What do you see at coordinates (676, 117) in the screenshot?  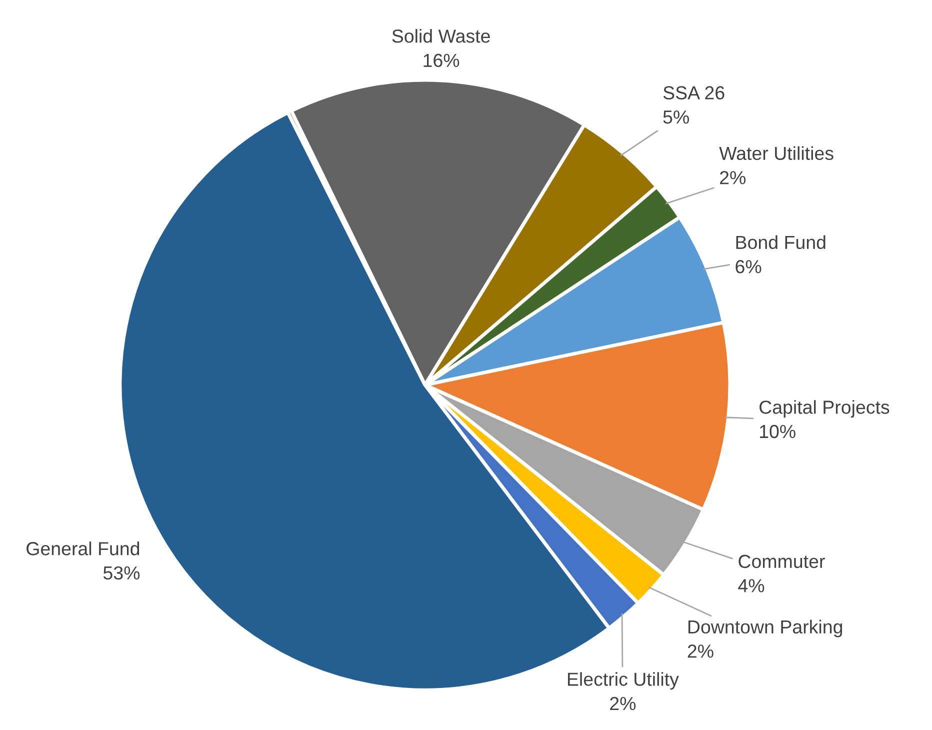 I see `data-label: 5%` at bounding box center [676, 117].